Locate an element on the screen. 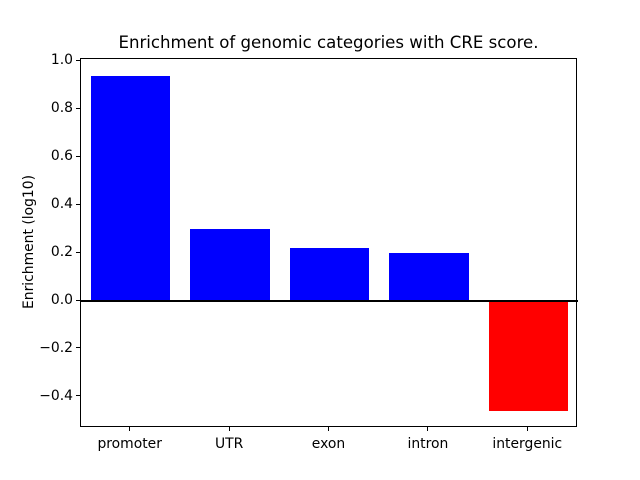  x-tick-label-UTR: UTR is located at coordinates (229, 444).